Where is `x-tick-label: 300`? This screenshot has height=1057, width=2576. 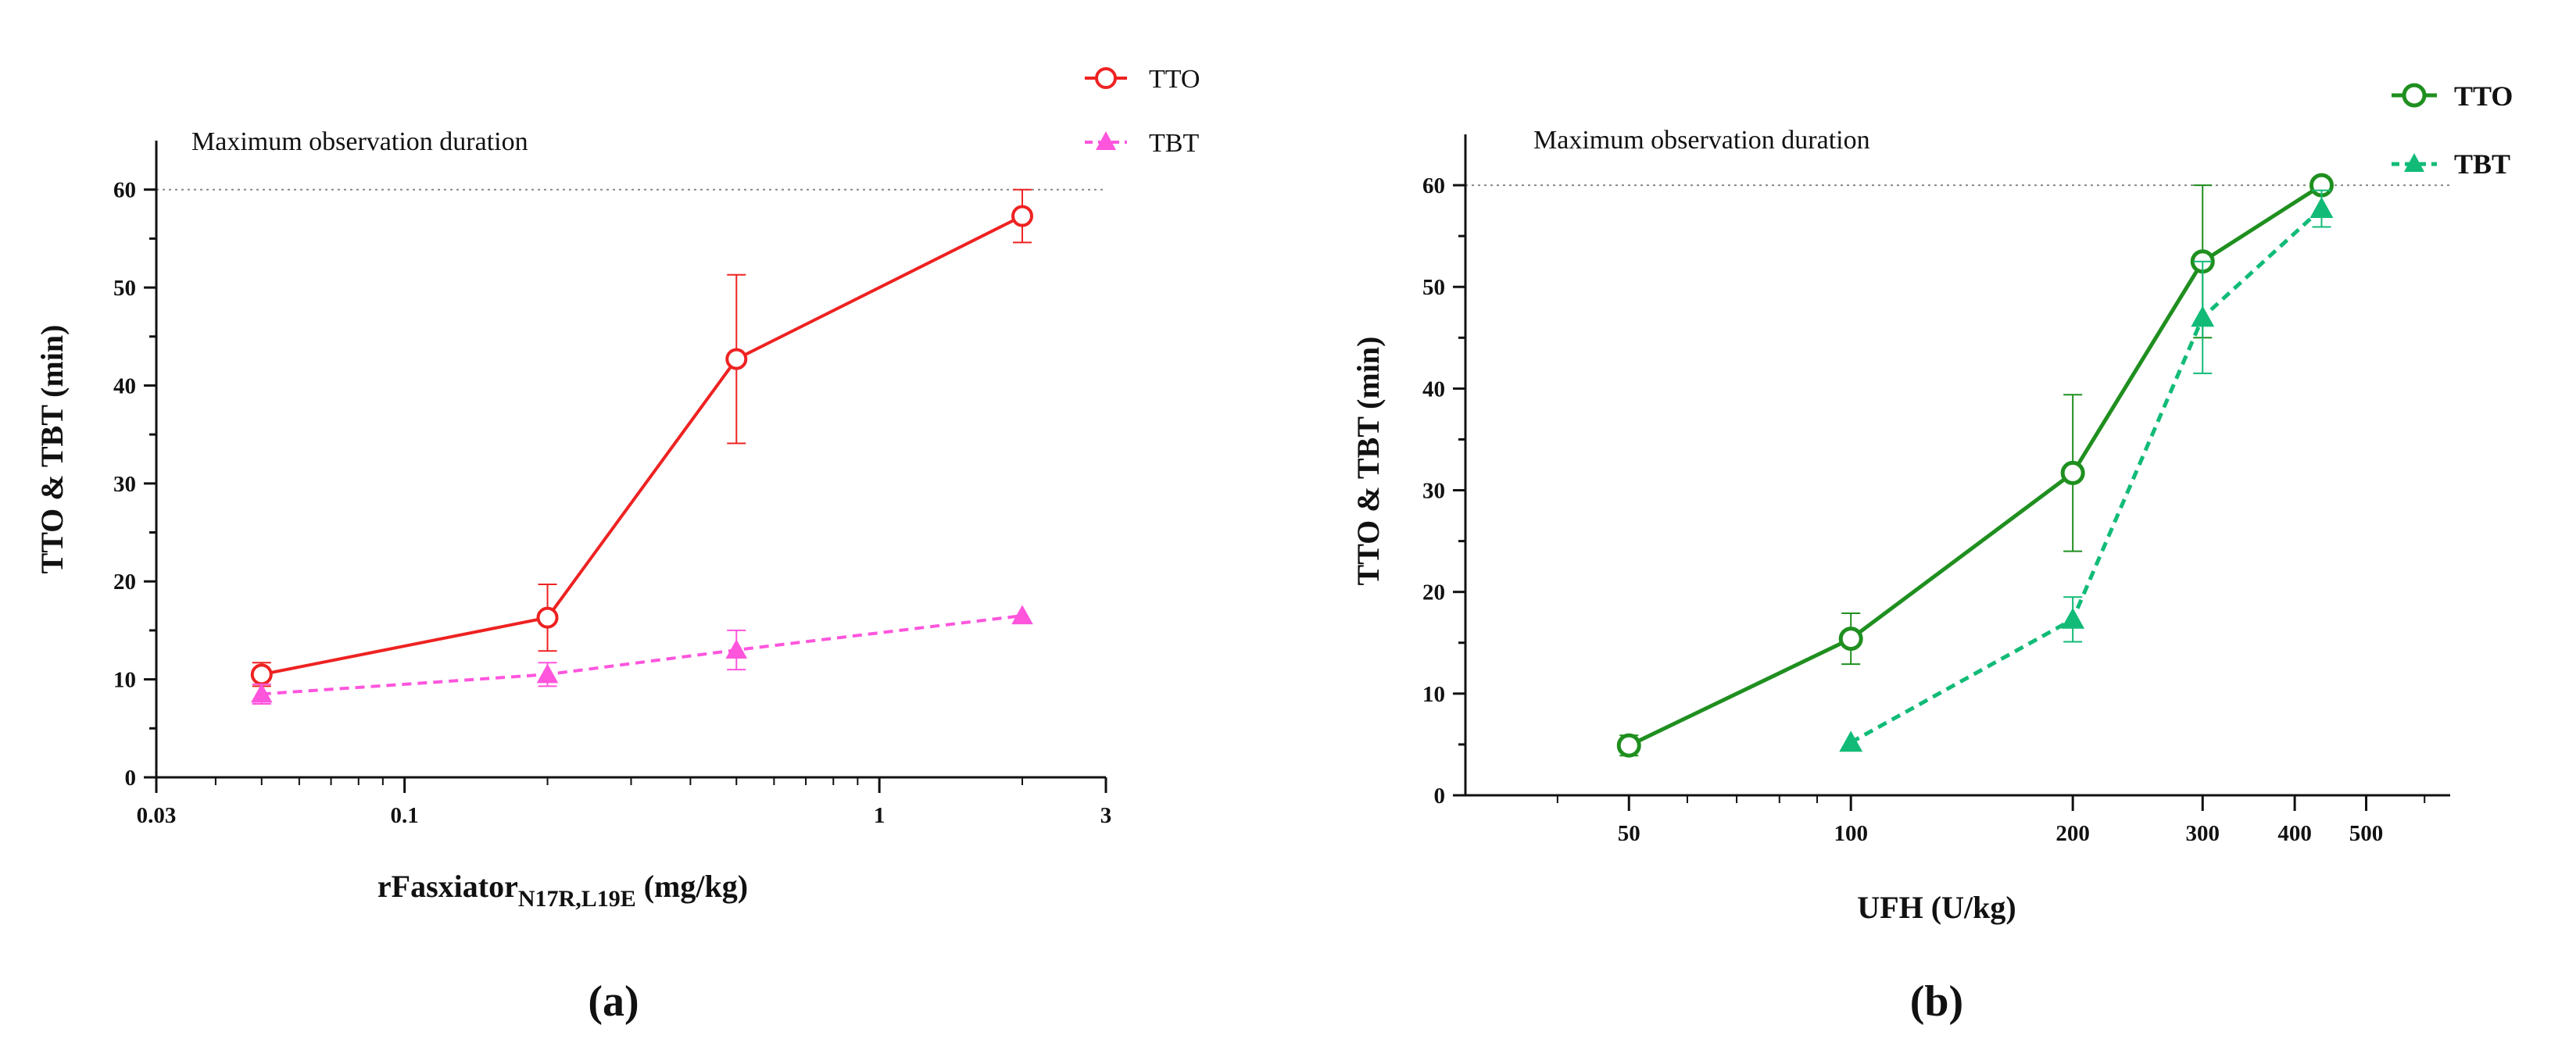 x-tick-label: 300 is located at coordinates (2203, 834).